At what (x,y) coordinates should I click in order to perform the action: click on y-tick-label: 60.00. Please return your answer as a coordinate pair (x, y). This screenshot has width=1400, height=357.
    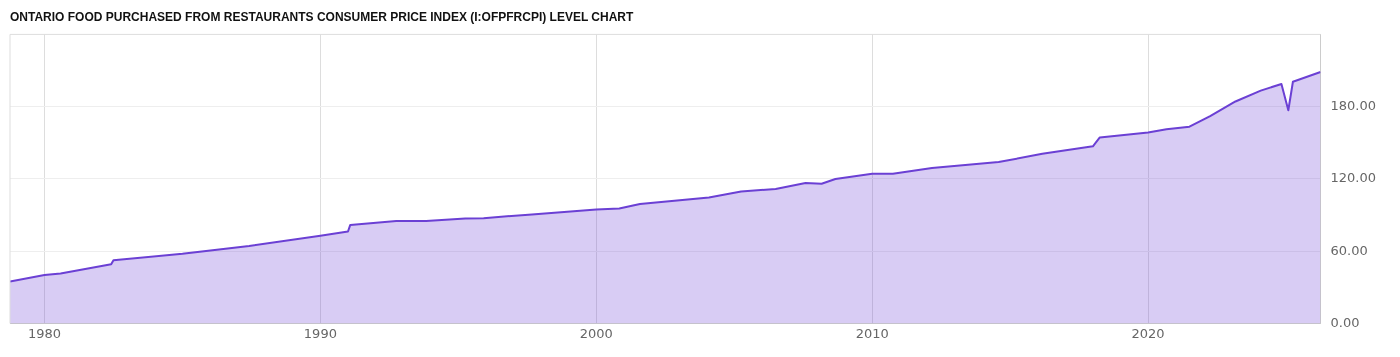
    Looking at the image, I should click on (1349, 250).